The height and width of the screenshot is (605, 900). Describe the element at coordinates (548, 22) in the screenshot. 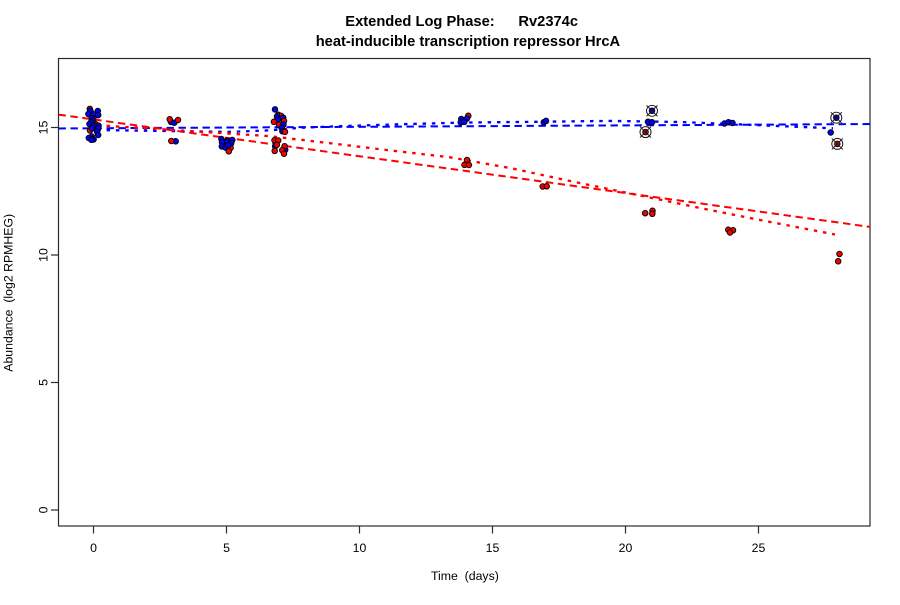

I see `svg-text: Rv2374c` at that location.